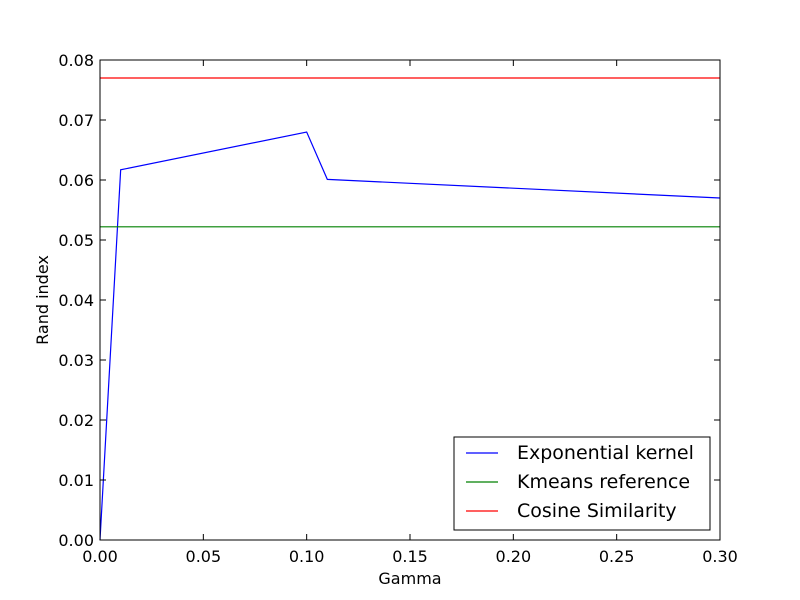 Image resolution: width=800 pixels, height=600 pixels. I want to click on x-tick-label: 0.25, so click(617, 556).